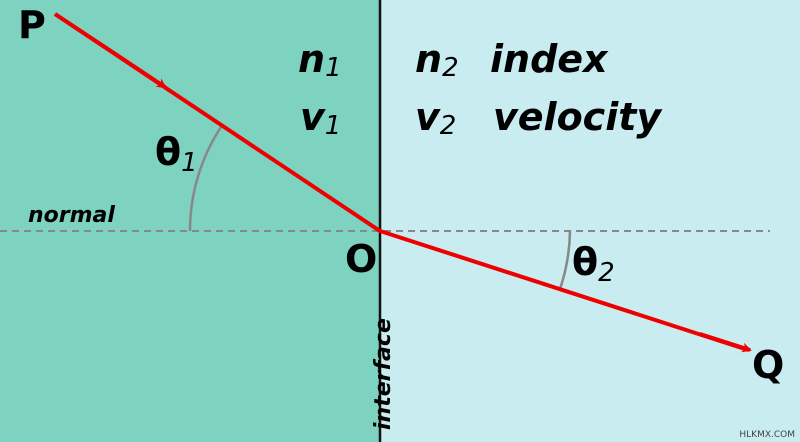 The image size is (800, 442). I want to click on symbol: n2, so click(437, 60).